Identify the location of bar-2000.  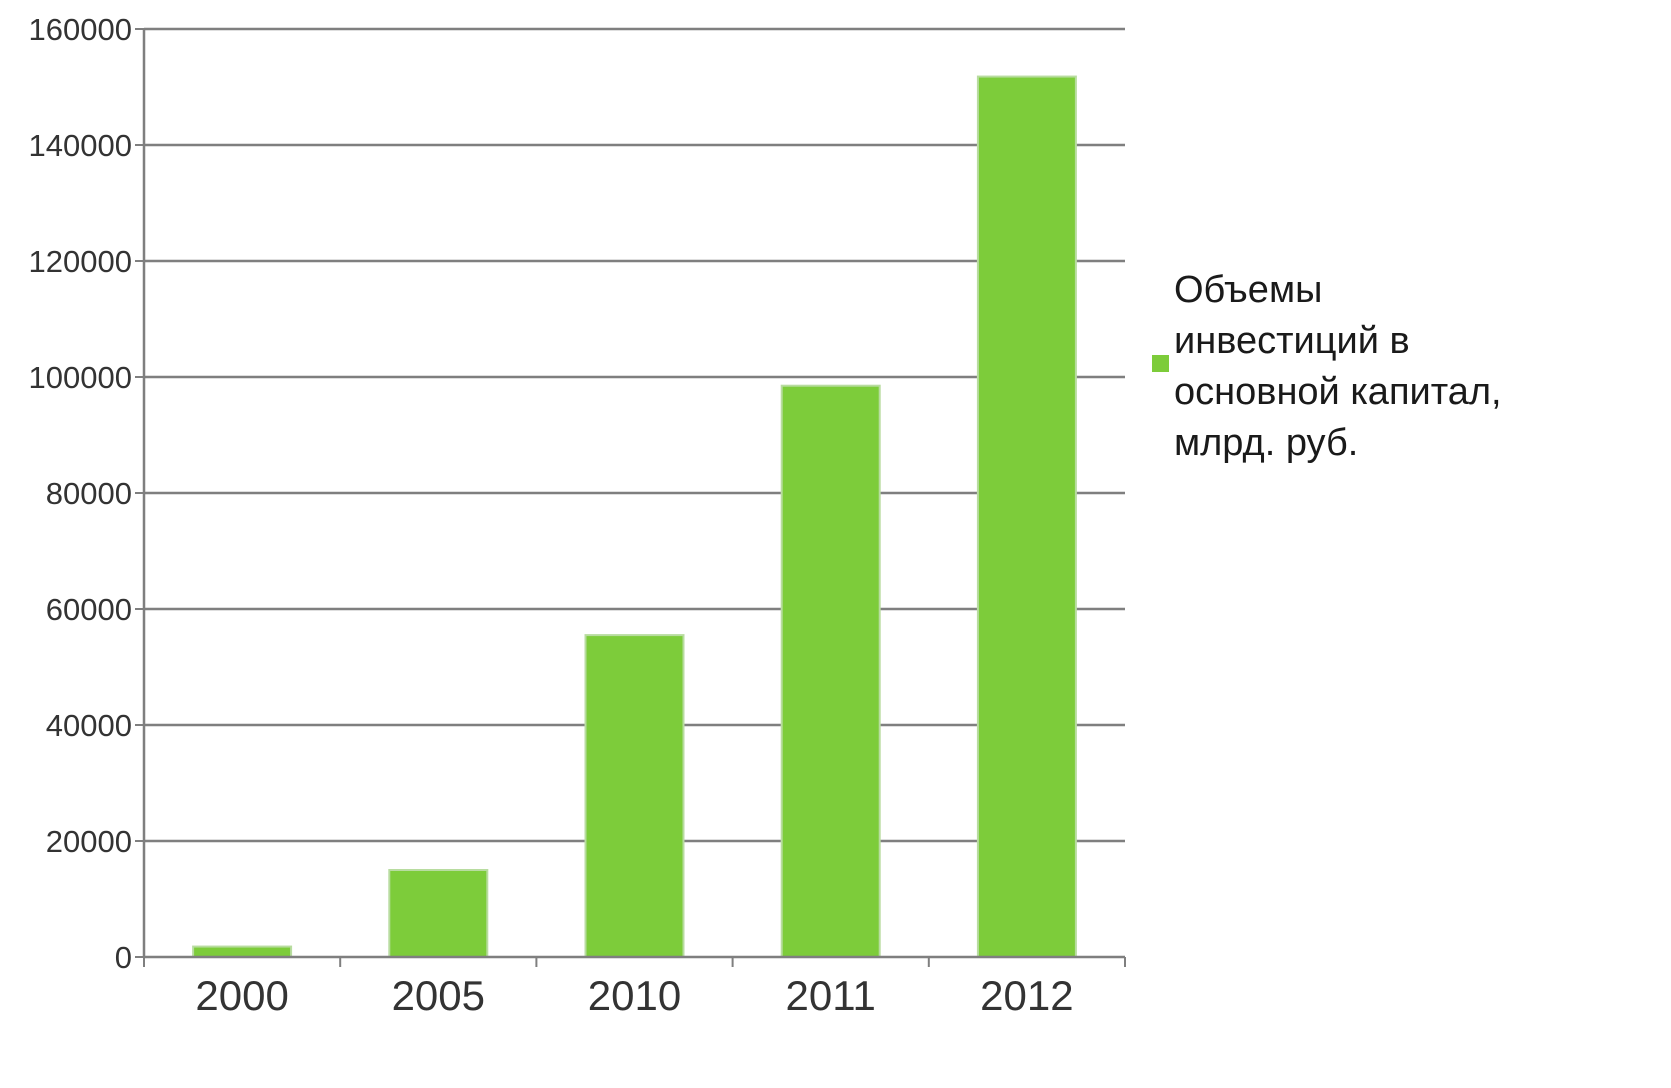
(242, 951).